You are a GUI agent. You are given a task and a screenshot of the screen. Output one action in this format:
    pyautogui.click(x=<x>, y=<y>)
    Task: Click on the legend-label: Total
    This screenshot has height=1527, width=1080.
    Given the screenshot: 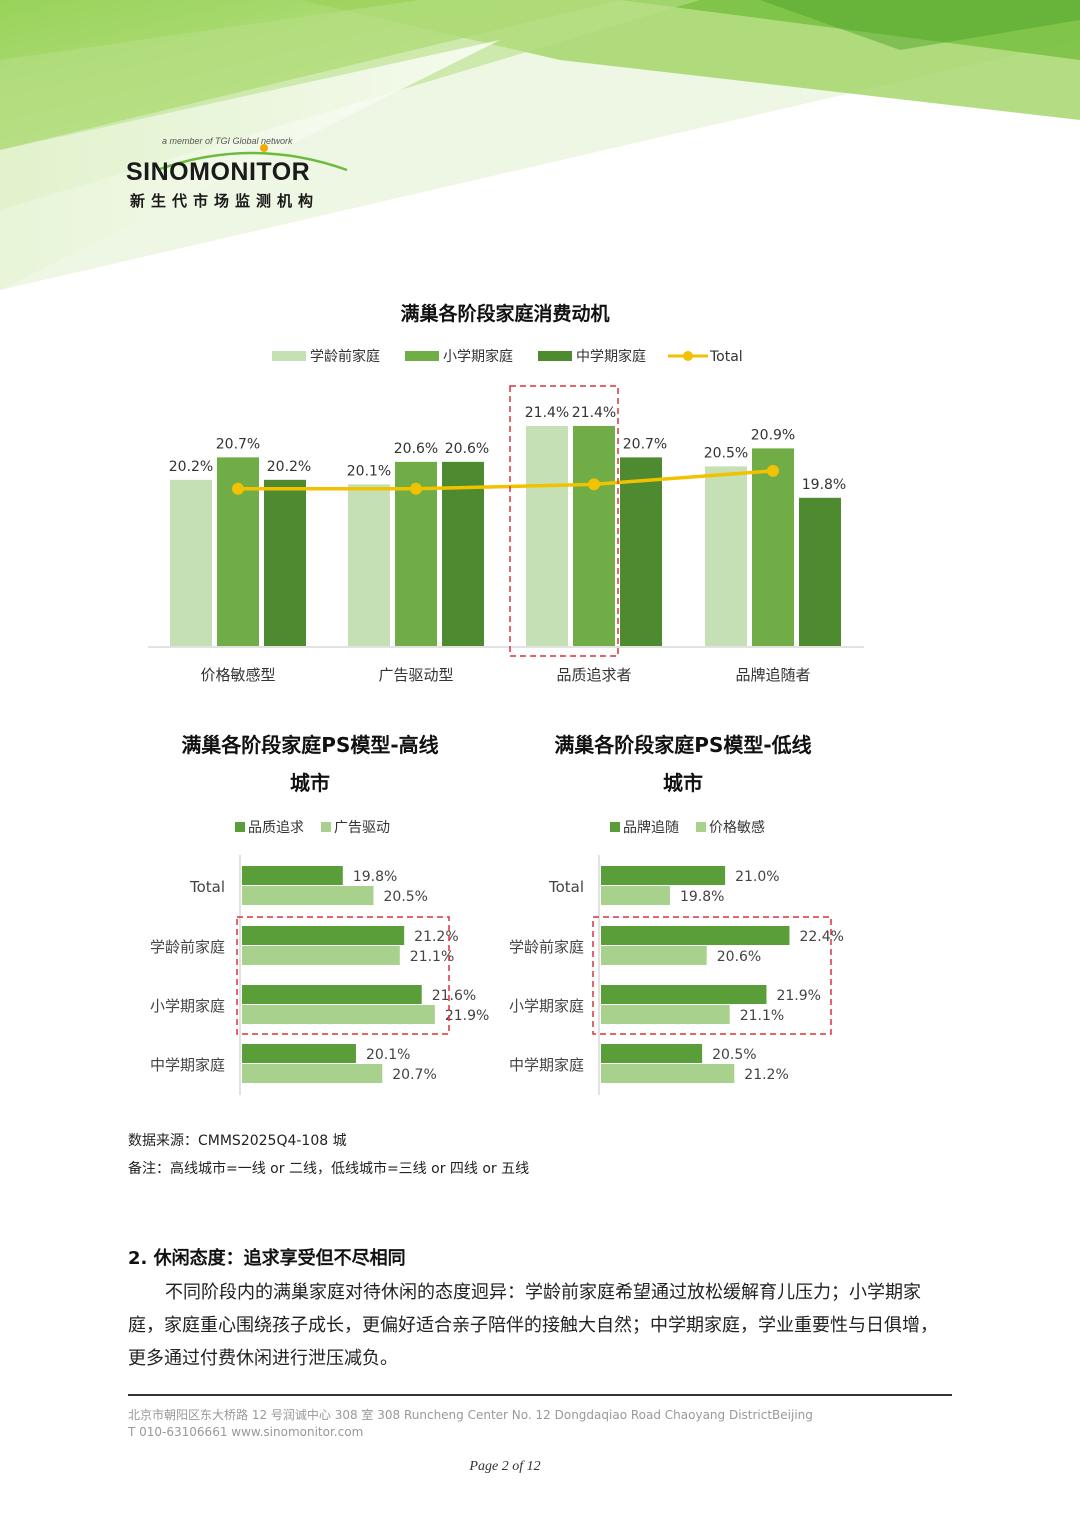 What is the action you would take?
    pyautogui.click(x=726, y=357)
    